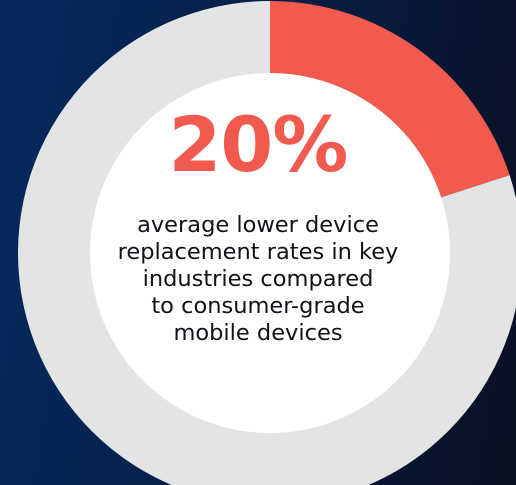  Describe the element at coordinates (258, 333) in the screenshot. I see `caption-line: mobile devices` at that location.